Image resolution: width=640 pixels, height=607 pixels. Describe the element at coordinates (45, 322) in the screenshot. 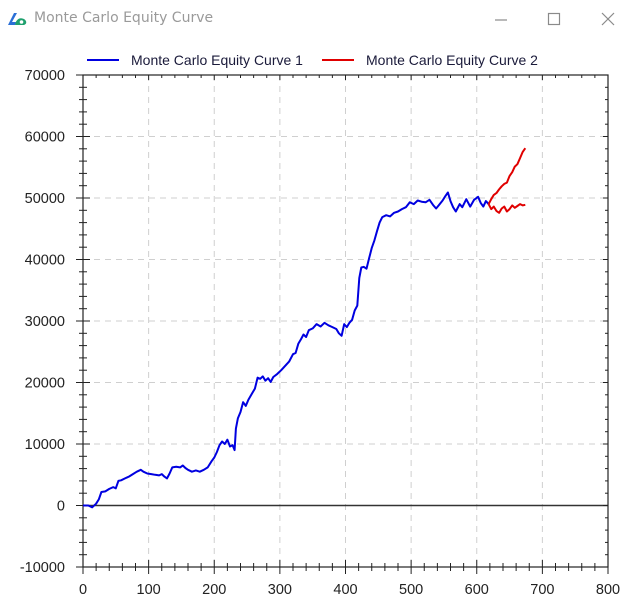

I see `y-tick-label: 30000` at that location.